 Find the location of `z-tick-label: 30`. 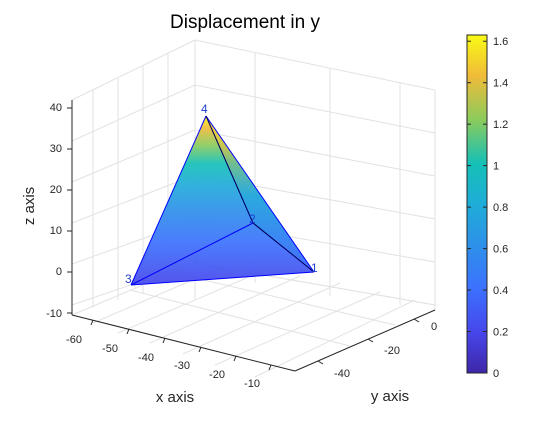

z-tick-label: 30 is located at coordinates (56, 149).